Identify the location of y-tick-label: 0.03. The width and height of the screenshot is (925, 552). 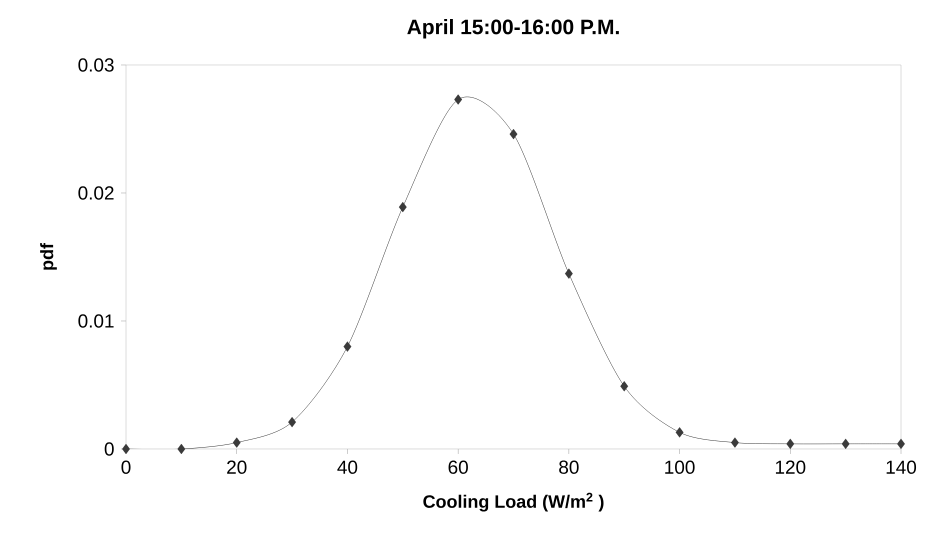
(96, 65).